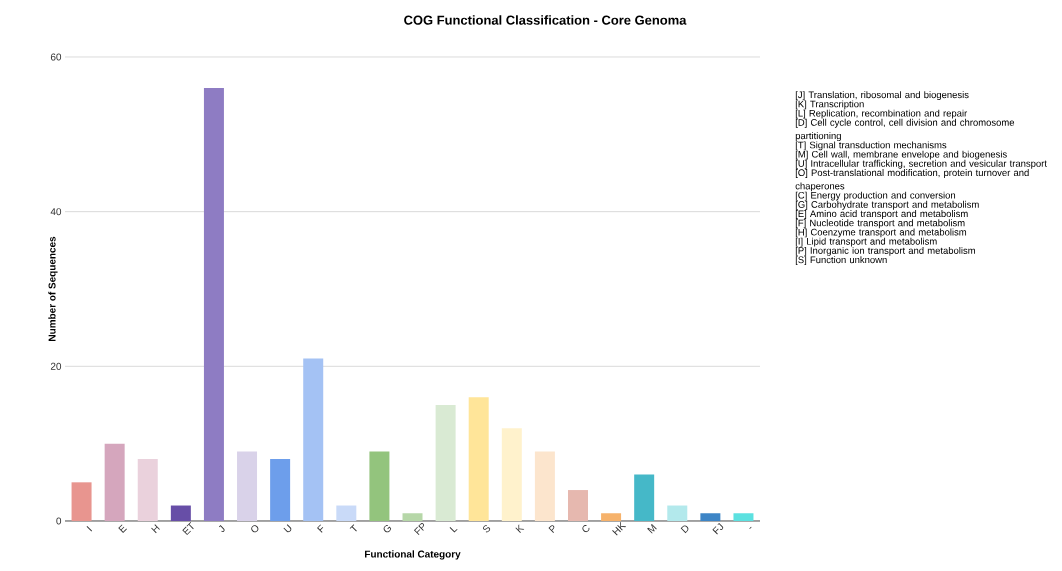  I want to click on text: [J] Translation, ribosomal and biogenesis, so click(882, 96).